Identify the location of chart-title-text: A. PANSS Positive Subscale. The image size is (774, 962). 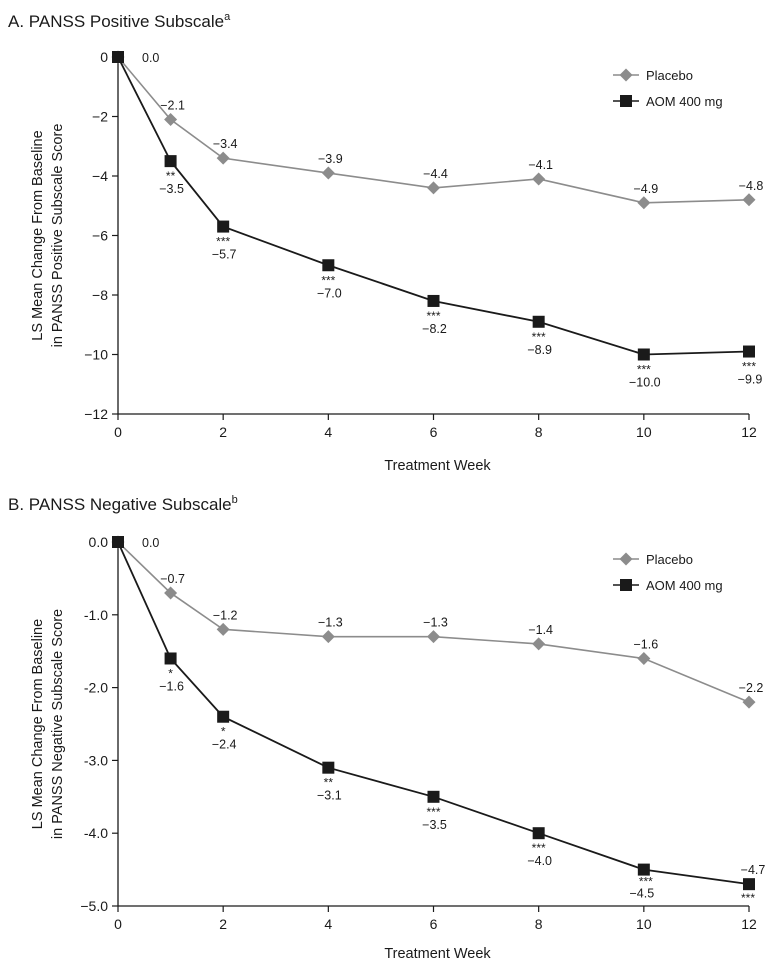
(116, 21).